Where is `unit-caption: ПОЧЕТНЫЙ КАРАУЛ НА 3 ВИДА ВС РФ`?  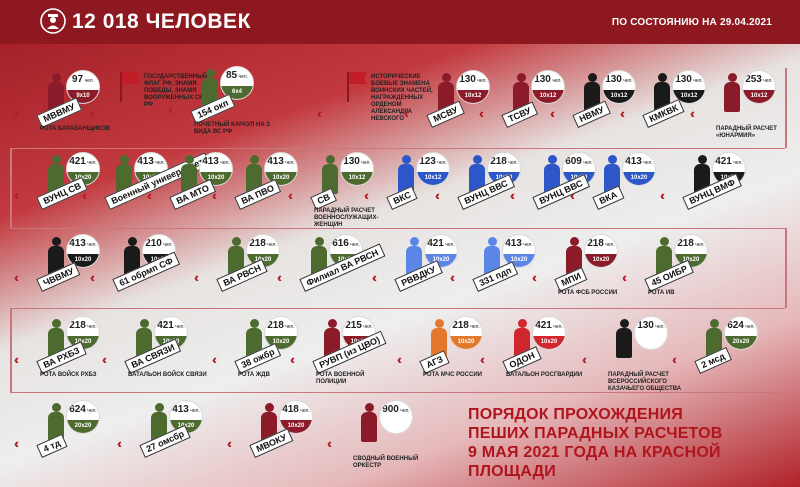
unit-caption: ПОЧЕТНЫЙ КАРАУЛ НА 3 ВИДА ВС РФ is located at coordinates (232, 128).